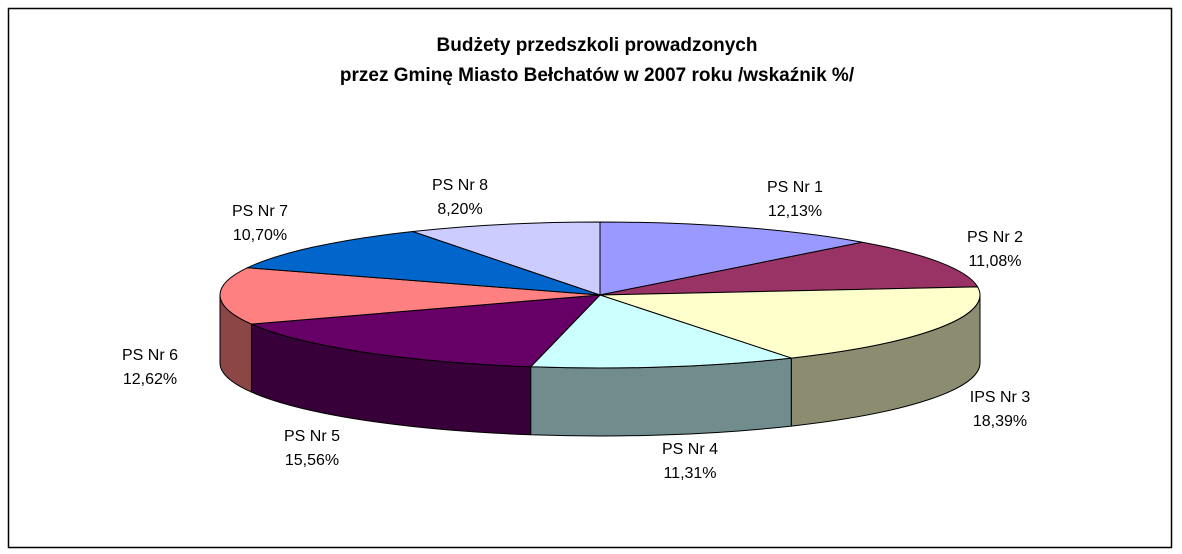 The width and height of the screenshot is (1182, 554). I want to click on slice-value-label: 8,20%, so click(459, 209).